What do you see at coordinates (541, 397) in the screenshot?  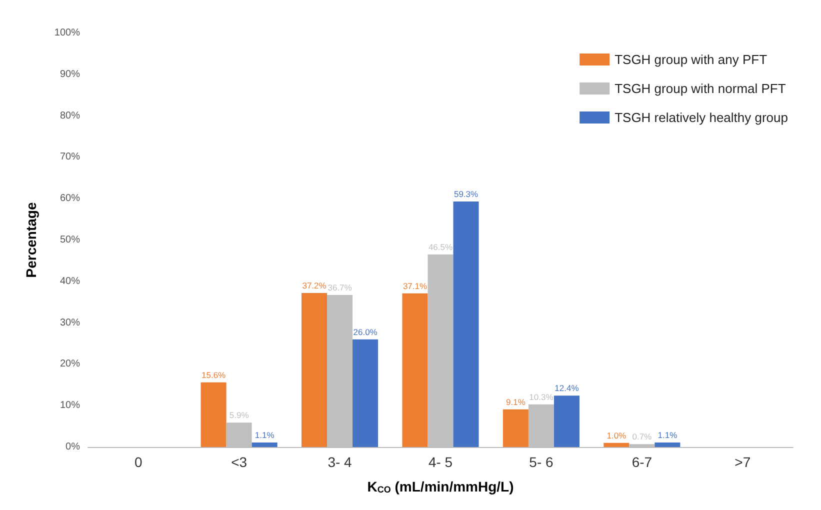 I see `data-label: 10.3%` at bounding box center [541, 397].